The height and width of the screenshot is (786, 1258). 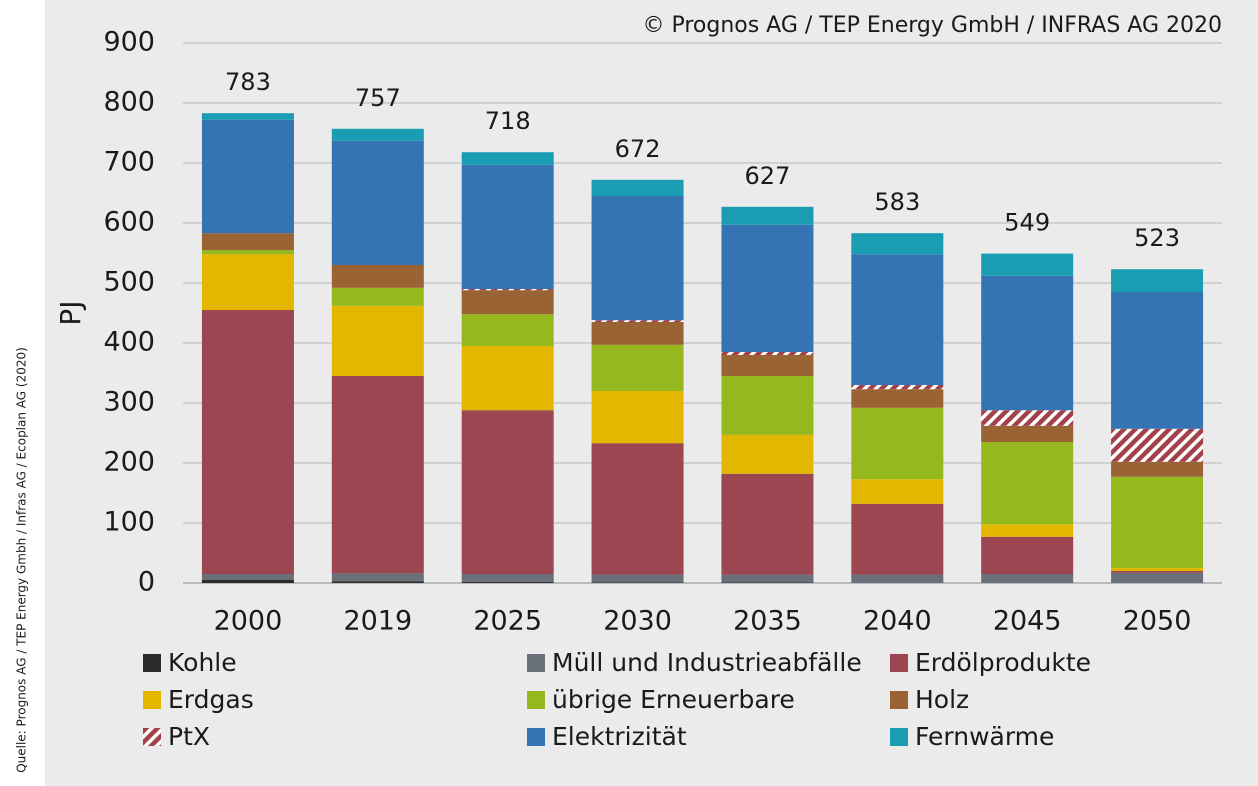 What do you see at coordinates (673, 699) in the screenshot?
I see `legend-label: übrige Erneuerbare` at bounding box center [673, 699].